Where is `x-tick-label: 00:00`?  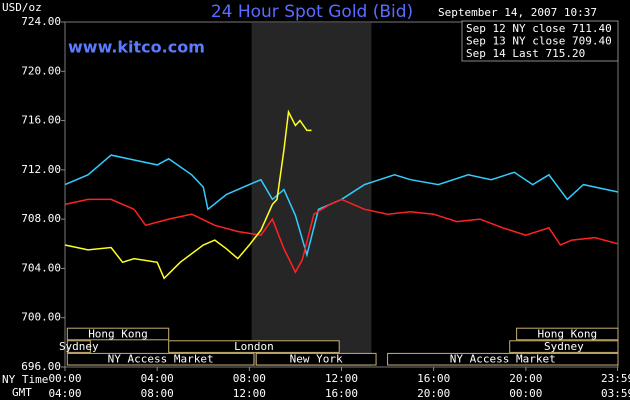 x-tick-label: 00:00 is located at coordinates (64, 378).